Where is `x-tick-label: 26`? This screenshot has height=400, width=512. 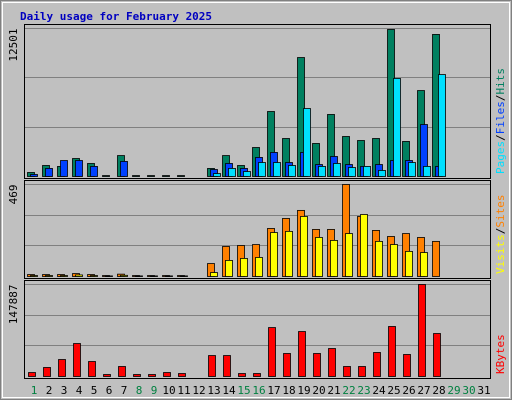
x-tick-label: 26 is located at coordinates (408, 390).